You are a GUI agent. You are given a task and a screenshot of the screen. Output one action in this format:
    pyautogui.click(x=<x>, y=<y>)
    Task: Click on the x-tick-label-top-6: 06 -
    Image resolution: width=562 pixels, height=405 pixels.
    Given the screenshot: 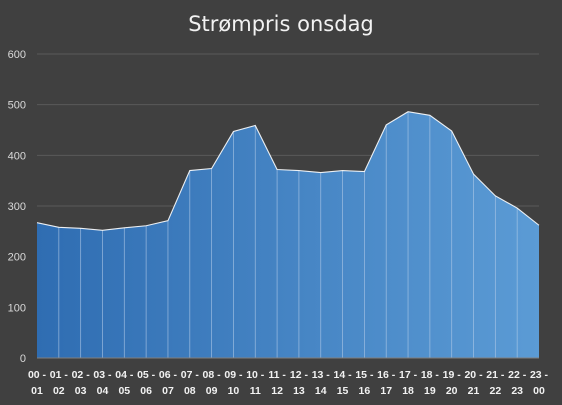 What is the action you would take?
    pyautogui.click(x=168, y=375)
    